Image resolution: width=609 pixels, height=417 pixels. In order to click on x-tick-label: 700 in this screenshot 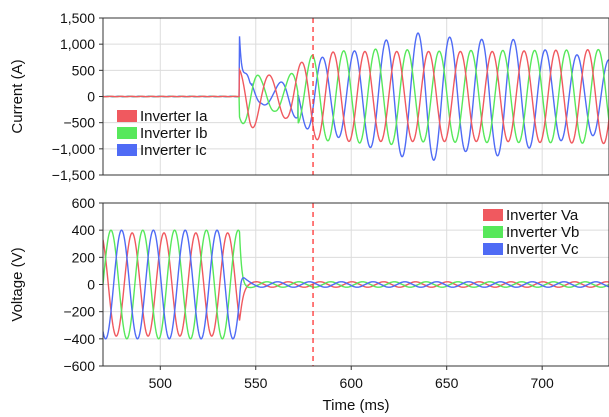, I will do `click(542, 383)`.